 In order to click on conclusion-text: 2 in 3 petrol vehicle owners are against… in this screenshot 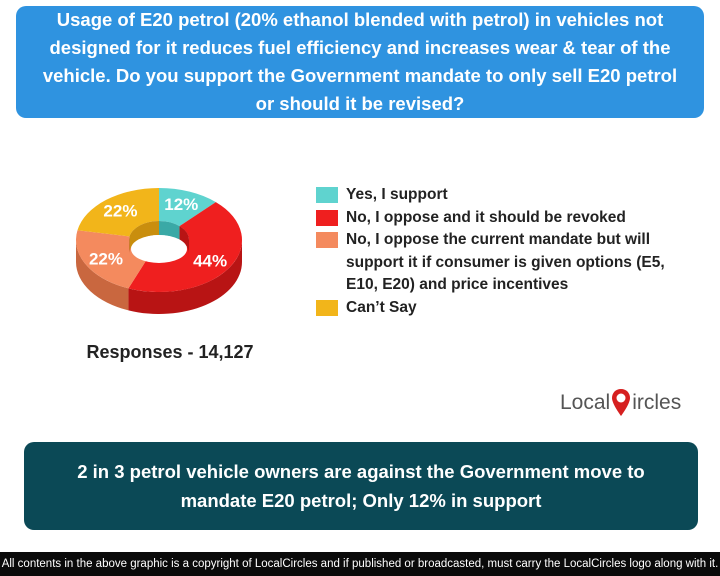, I will do `click(361, 486)`.